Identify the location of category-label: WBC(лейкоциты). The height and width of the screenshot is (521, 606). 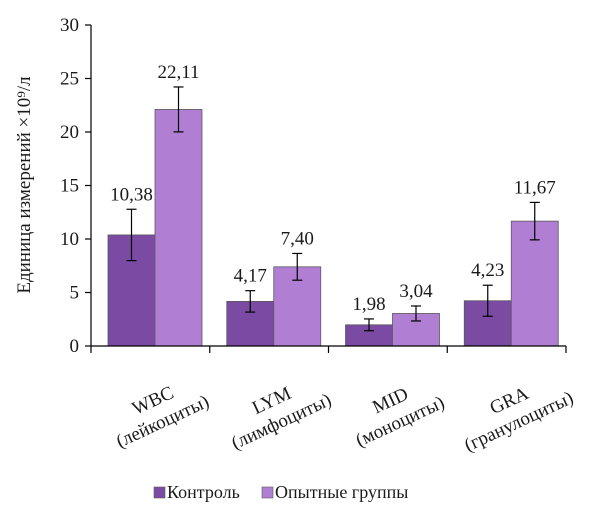
(162, 417).